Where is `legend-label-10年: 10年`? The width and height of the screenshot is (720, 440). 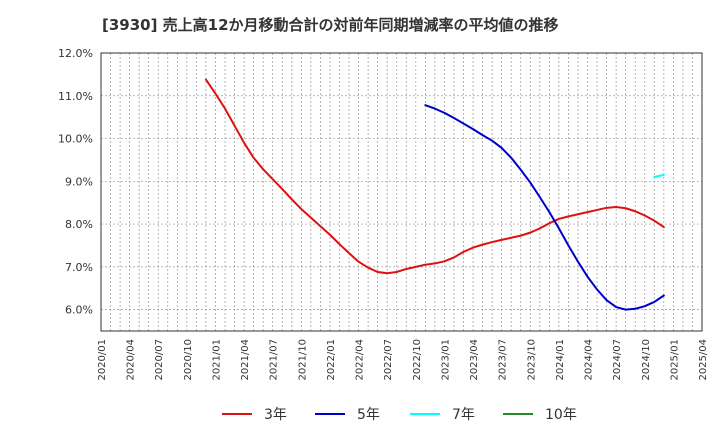 legend-label-10年: 10年 is located at coordinates (561, 415).